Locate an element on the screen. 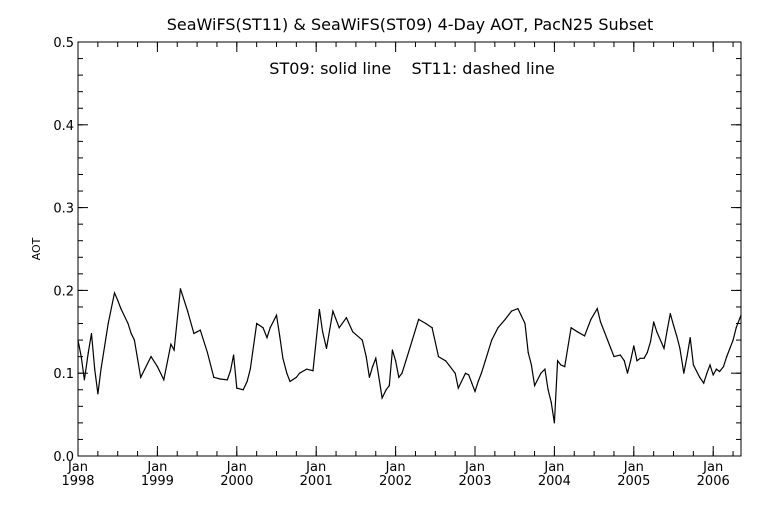 Image resolution: width=768 pixels, height=512 pixels. y-tick-label: 0.5 is located at coordinates (63, 43).